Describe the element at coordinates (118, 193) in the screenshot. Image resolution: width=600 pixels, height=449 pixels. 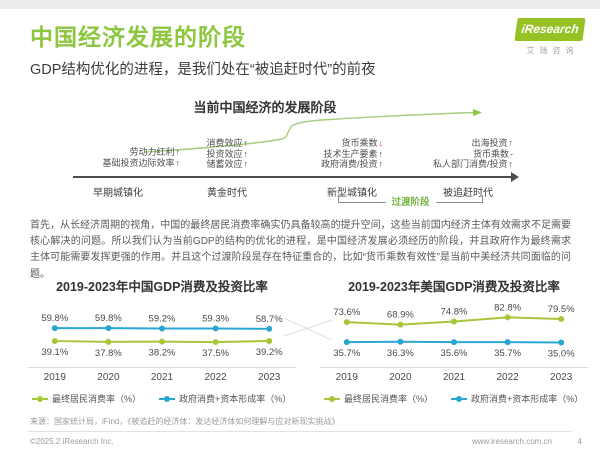
I see `stage-label-1: 早期城镇化` at that location.